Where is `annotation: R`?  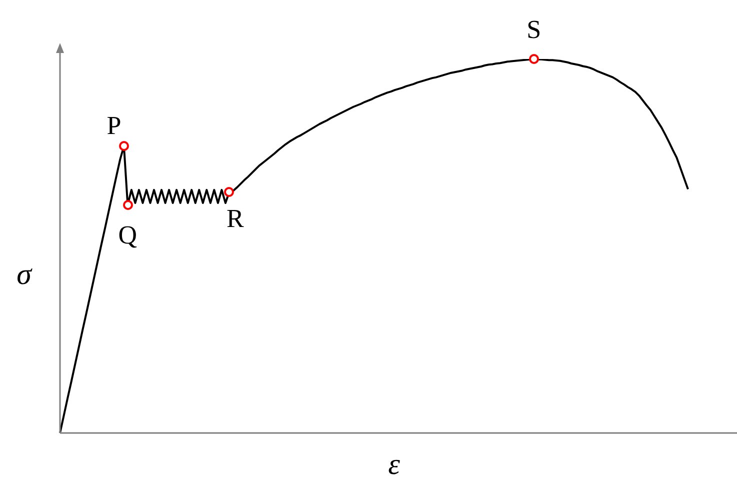 annotation: R is located at coordinates (235, 218).